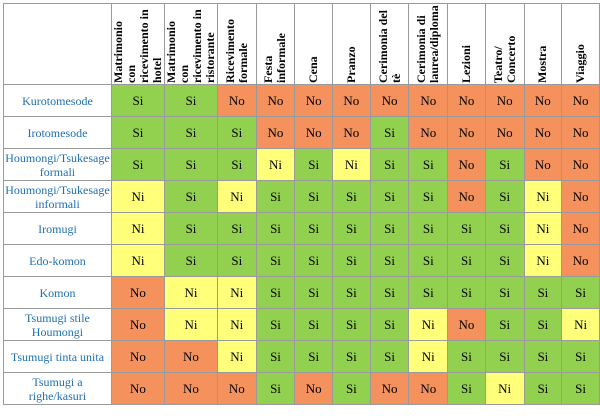 The image size is (600, 419). Describe the element at coordinates (57, 164) in the screenshot. I see `kimono-type-label: Houmongi/Tsukesage formali` at that location.